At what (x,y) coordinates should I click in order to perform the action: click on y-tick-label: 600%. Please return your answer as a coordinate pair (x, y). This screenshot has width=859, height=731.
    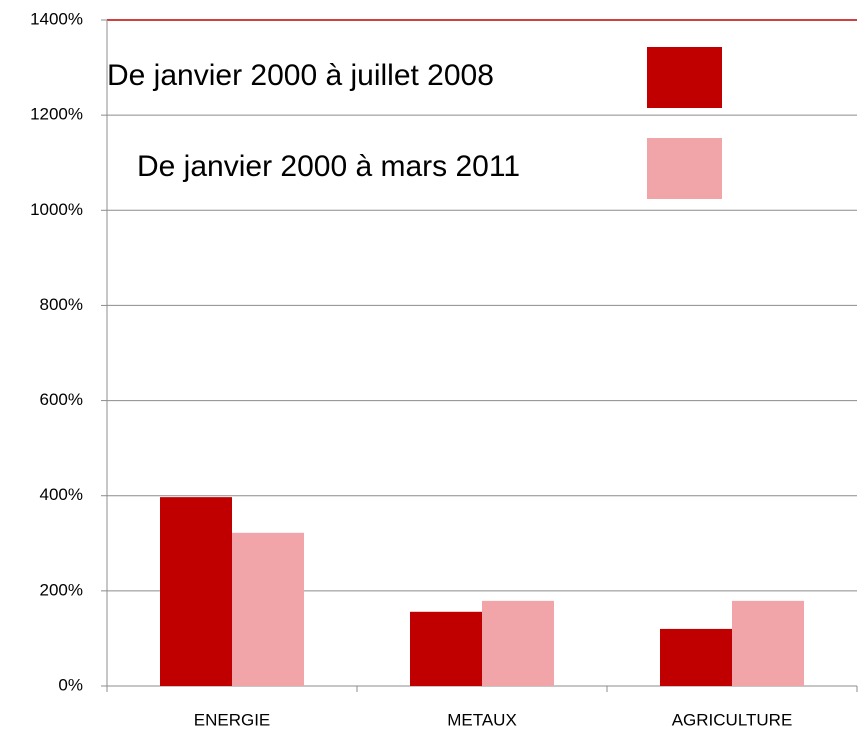
    Looking at the image, I should click on (61, 399).